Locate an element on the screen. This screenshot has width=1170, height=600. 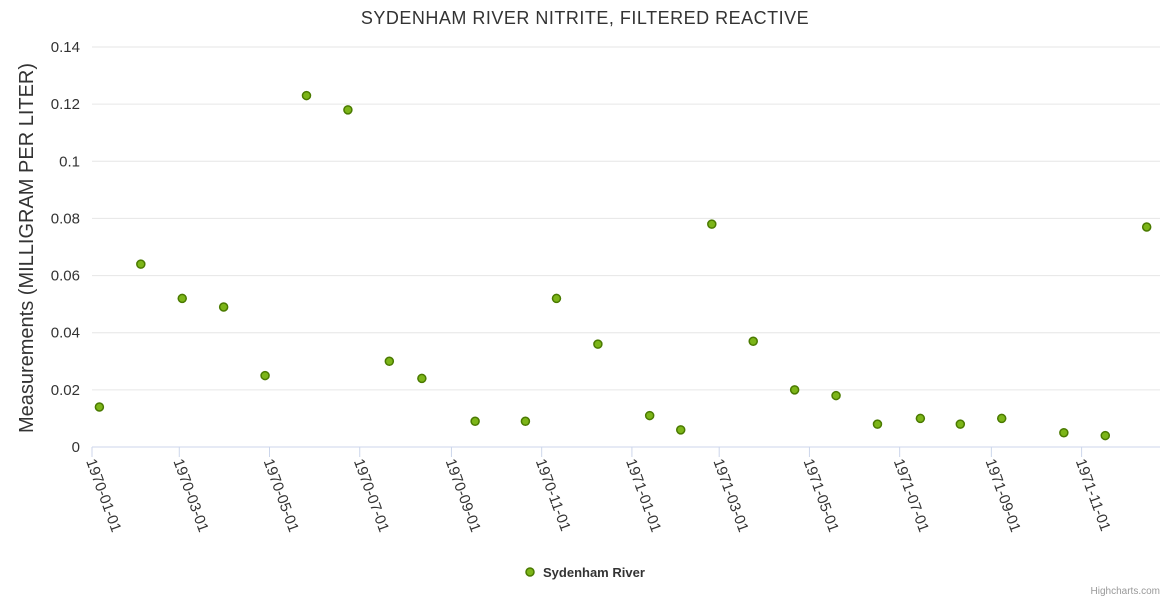
y-tick-label: 0.12 is located at coordinates (65, 104).